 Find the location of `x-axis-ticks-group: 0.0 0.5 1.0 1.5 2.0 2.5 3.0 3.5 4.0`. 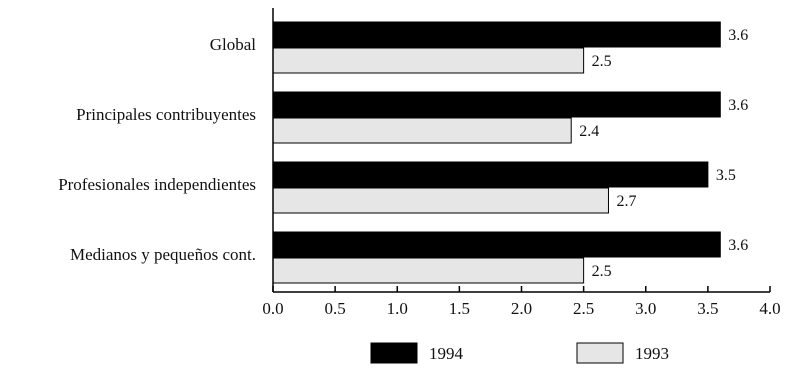

x-axis-ticks-group: 0.0 0.5 1.0 1.5 2.0 2.5 3.0 3.5 4.0 is located at coordinates (521, 302).